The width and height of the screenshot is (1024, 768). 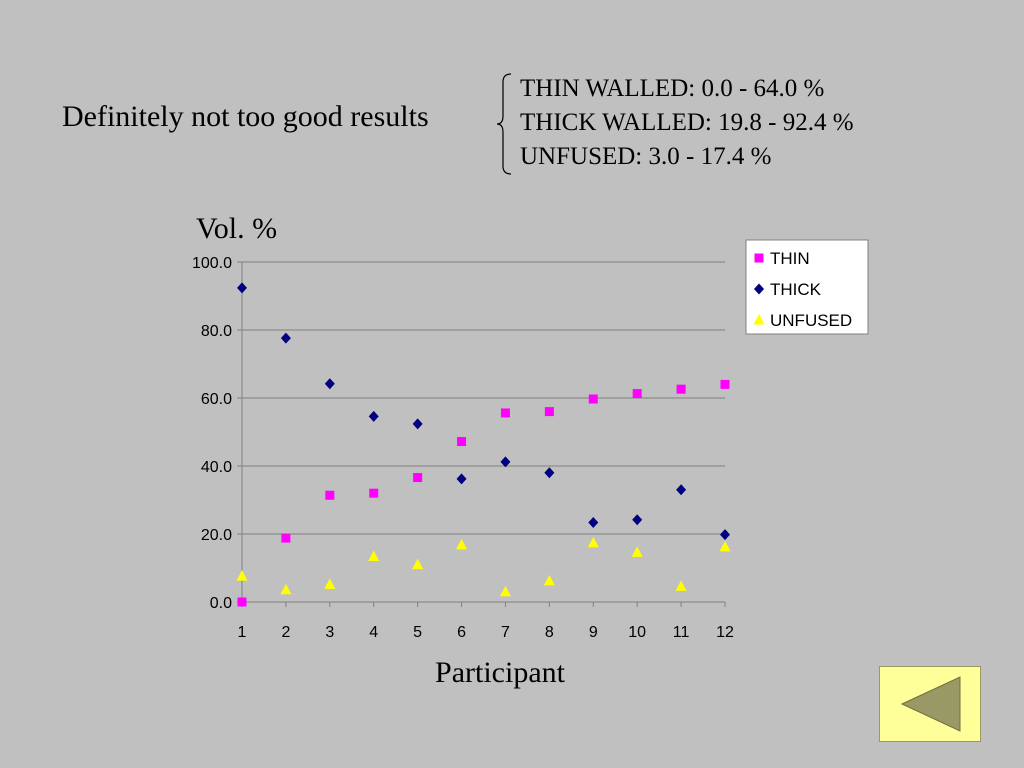 I want to click on x-tick-label: 12, so click(x=725, y=632).